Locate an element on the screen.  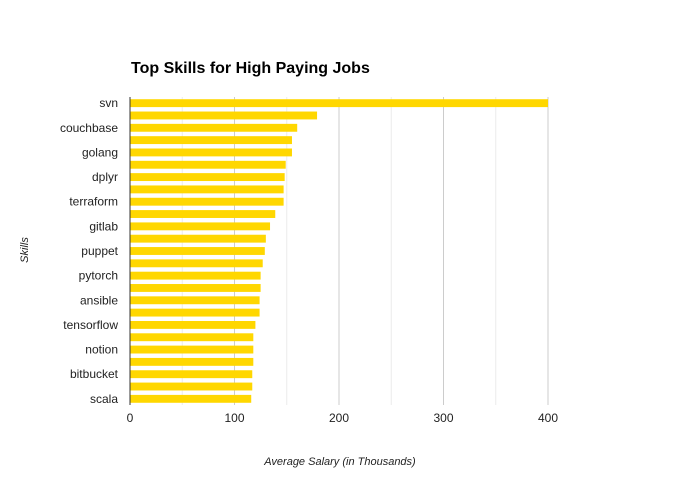
x-tick-label: 0 is located at coordinates (130, 418).